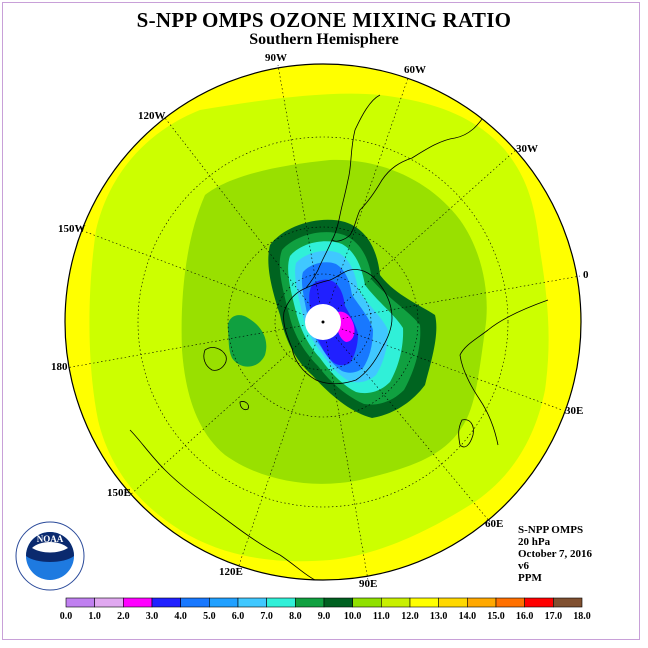 The image size is (648, 648). What do you see at coordinates (180, 616) in the screenshot?
I see `colorbar-tick-label: 4.0` at bounding box center [180, 616].